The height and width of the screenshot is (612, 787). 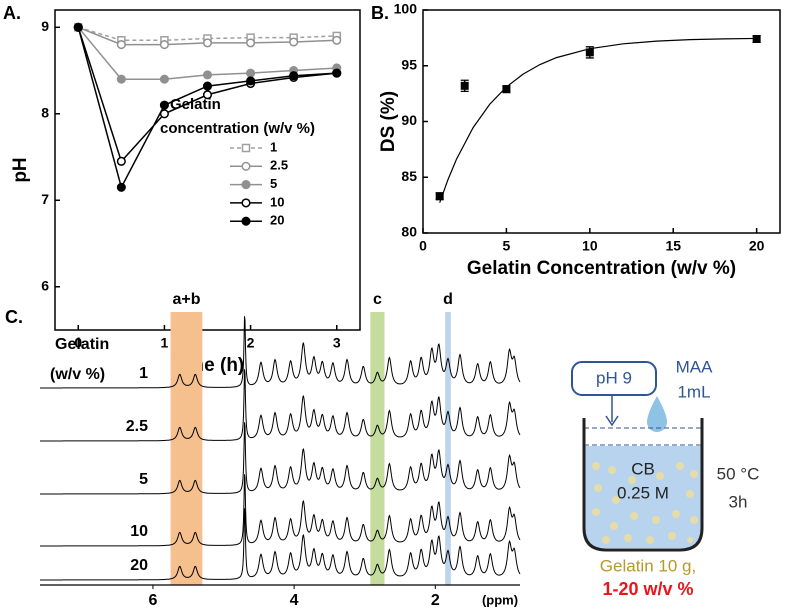 What do you see at coordinates (409, 176) in the screenshot?
I see `y-tick-label: 85` at bounding box center [409, 176].